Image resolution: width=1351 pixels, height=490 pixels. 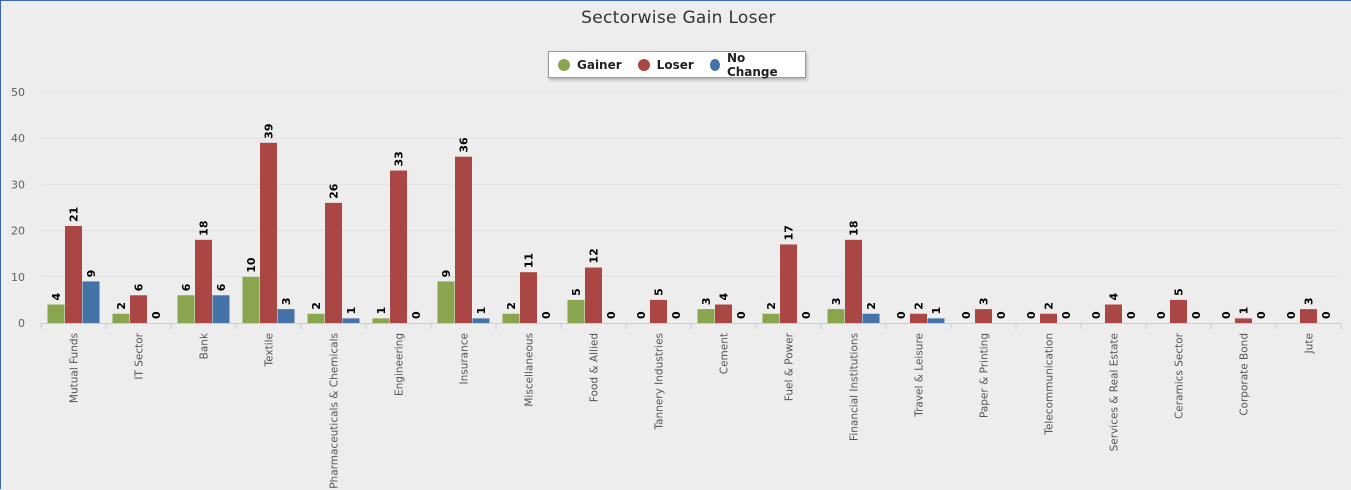 I want to click on y-tick-label-0: 0, so click(x=21, y=323).